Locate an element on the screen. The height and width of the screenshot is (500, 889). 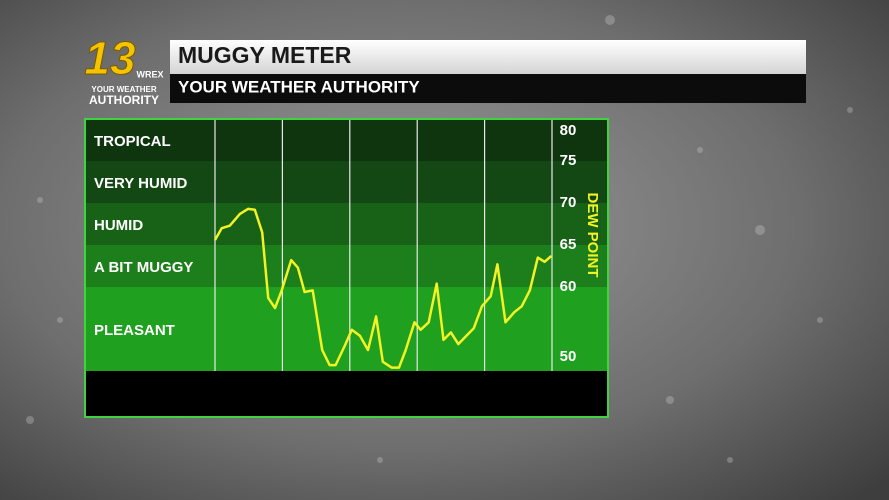
y-tick-label: 75 is located at coordinates (568, 160).